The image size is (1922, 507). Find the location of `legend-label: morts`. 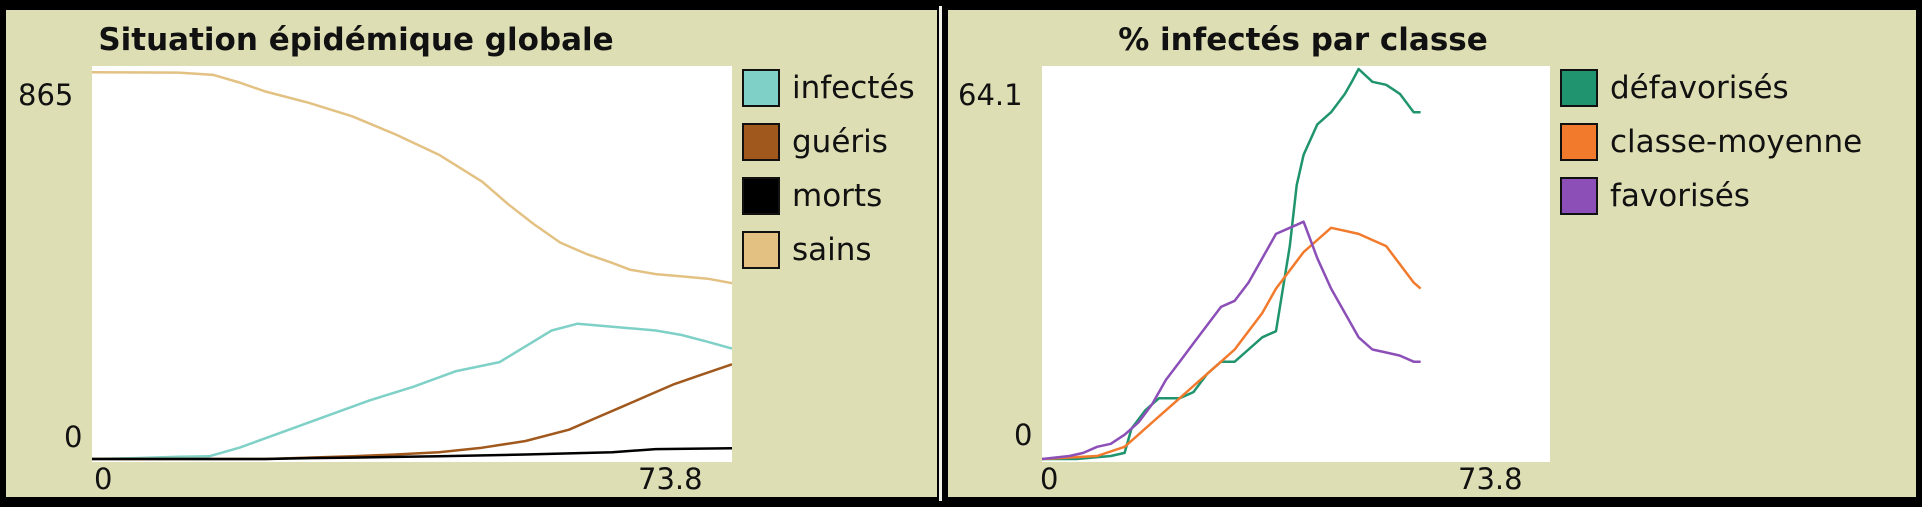

legend-label: morts is located at coordinates (837, 196).